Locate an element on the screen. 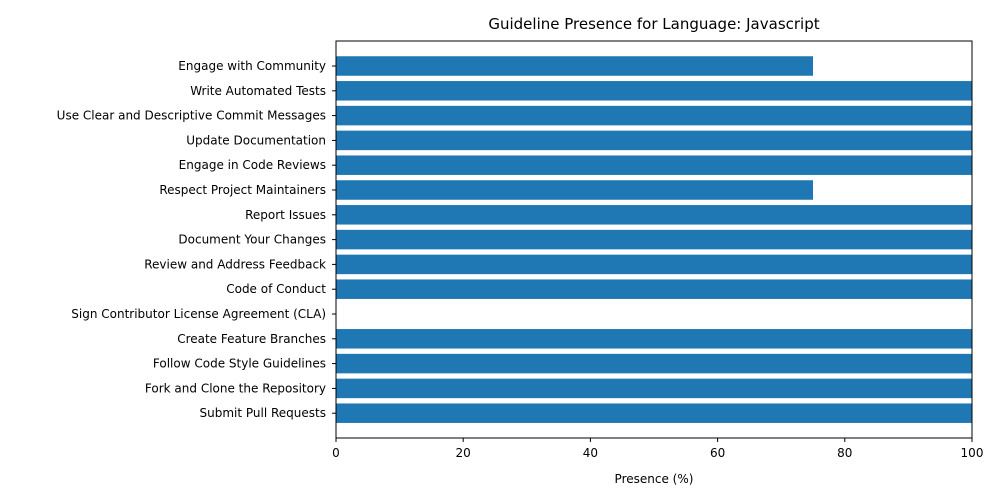  y-tick-label: Write Automated Tests is located at coordinates (258, 91).